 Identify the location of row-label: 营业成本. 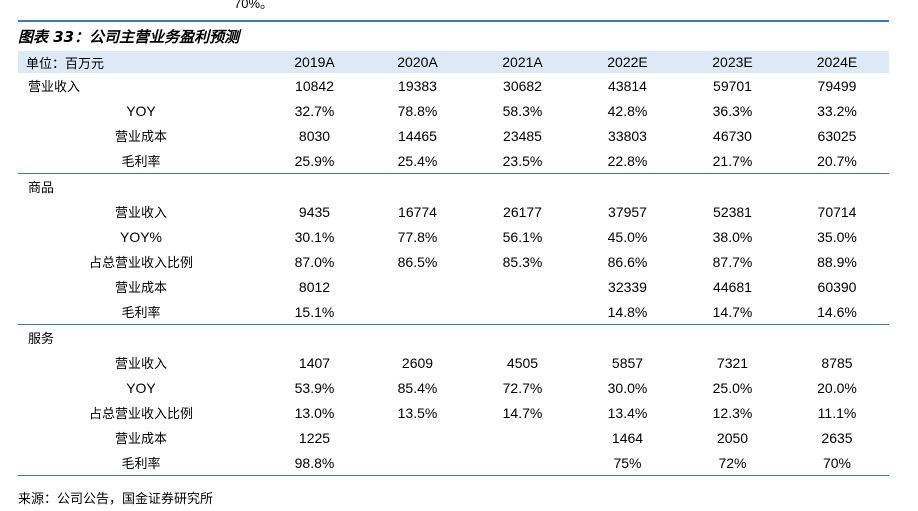
(140, 439).